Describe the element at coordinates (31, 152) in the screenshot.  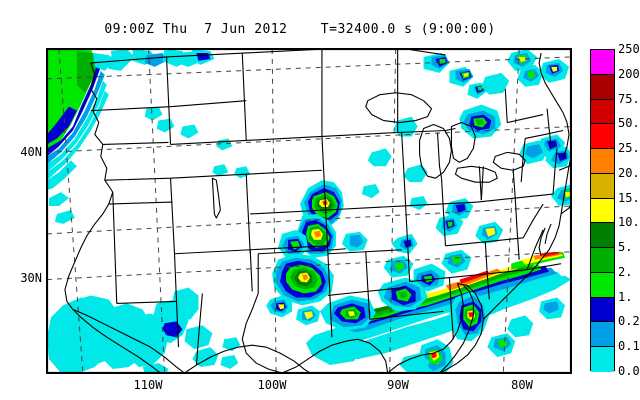
I see `y-axis-label-40n: 40N` at that location.